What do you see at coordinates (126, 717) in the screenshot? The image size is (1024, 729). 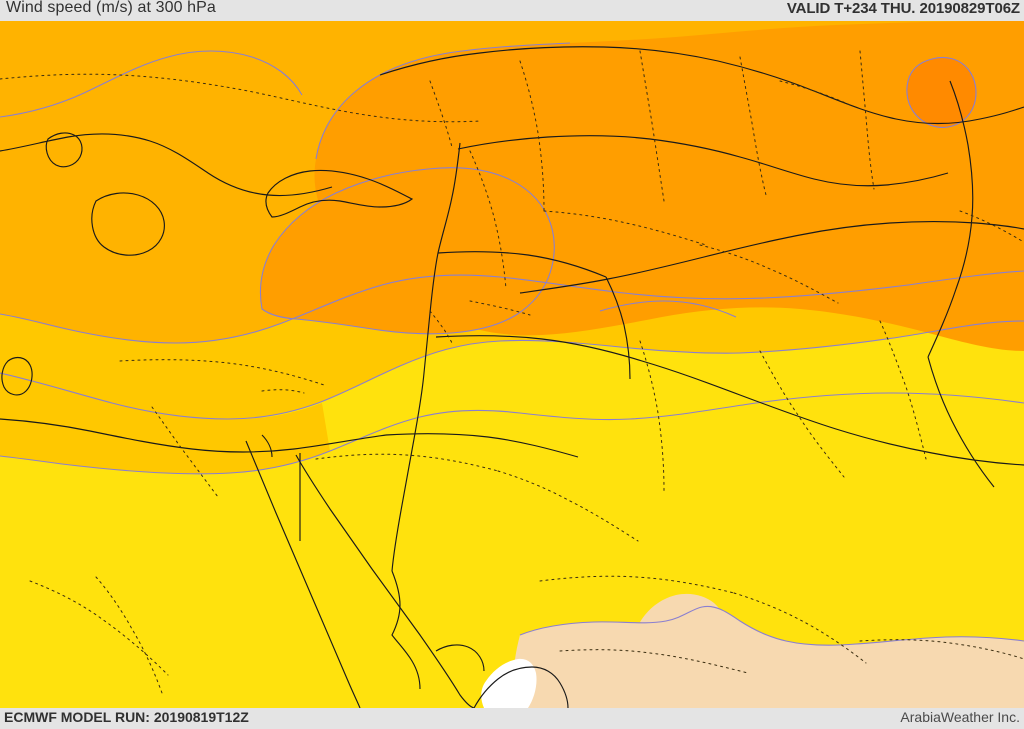 I see `model-run-label: ECMWF MODEL RUN: 20190819T12Z` at bounding box center [126, 717].